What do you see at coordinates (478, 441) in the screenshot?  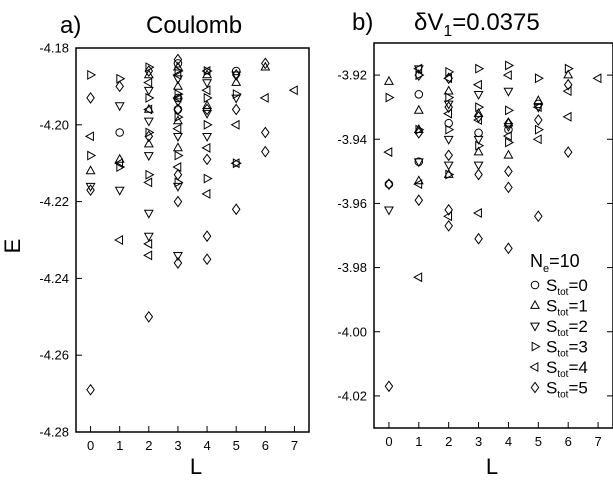 I see `x-tick-label-b-3: 3` at bounding box center [478, 441].